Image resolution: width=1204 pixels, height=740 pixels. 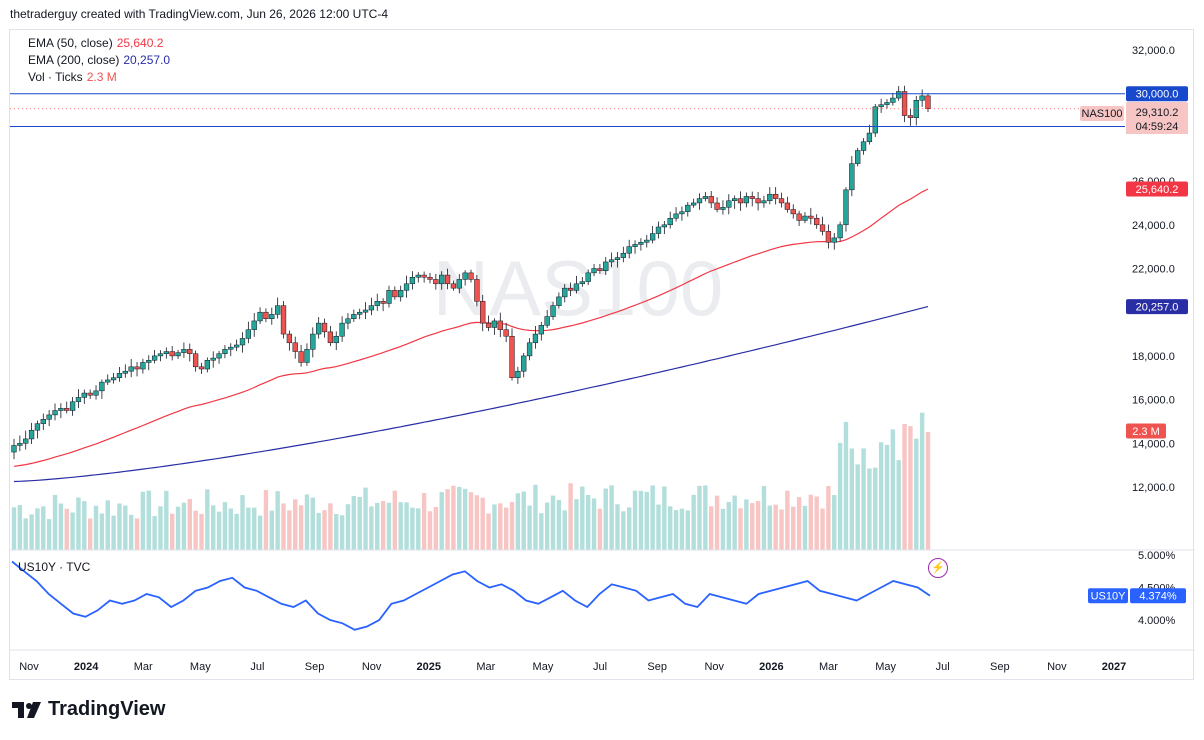 I want to click on sub-tick-label: 4.000%, so click(x=1157, y=621).